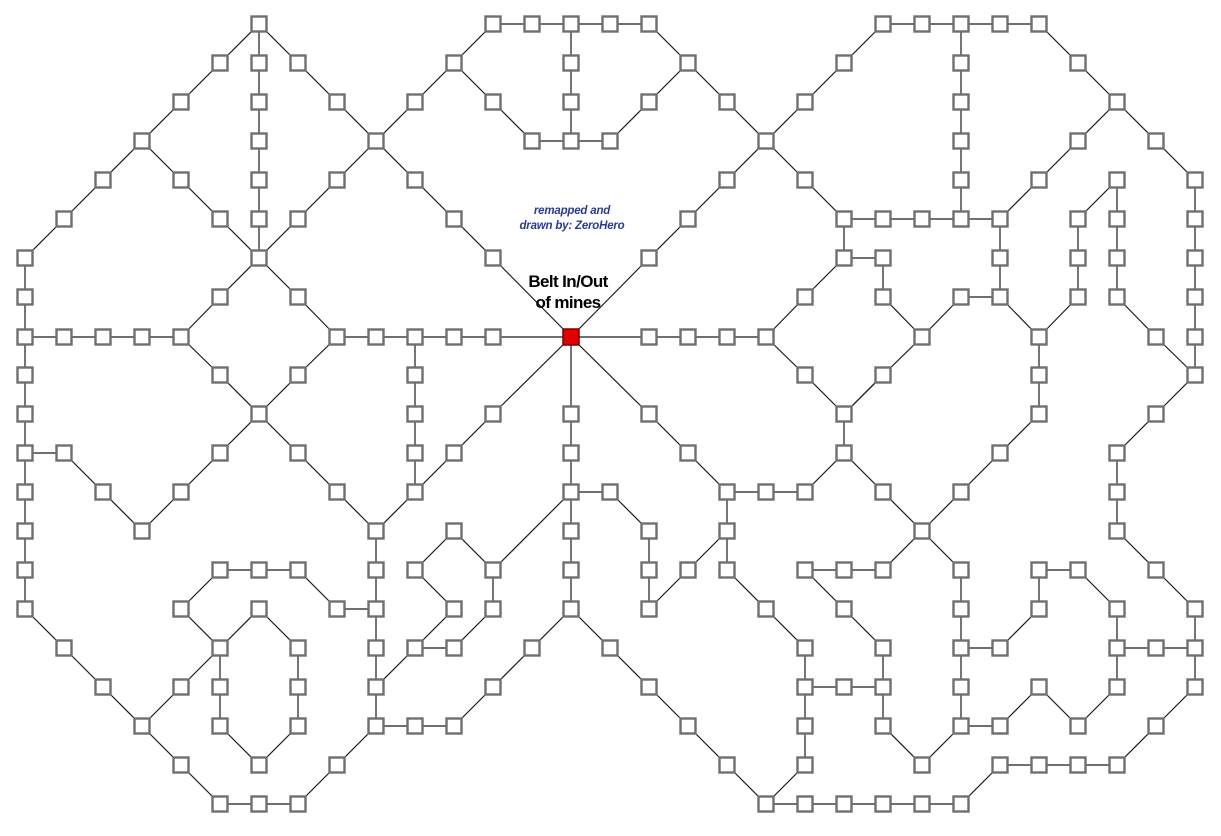  What do you see at coordinates (571, 337) in the screenshot?
I see `belt-entrance-node` at bounding box center [571, 337].